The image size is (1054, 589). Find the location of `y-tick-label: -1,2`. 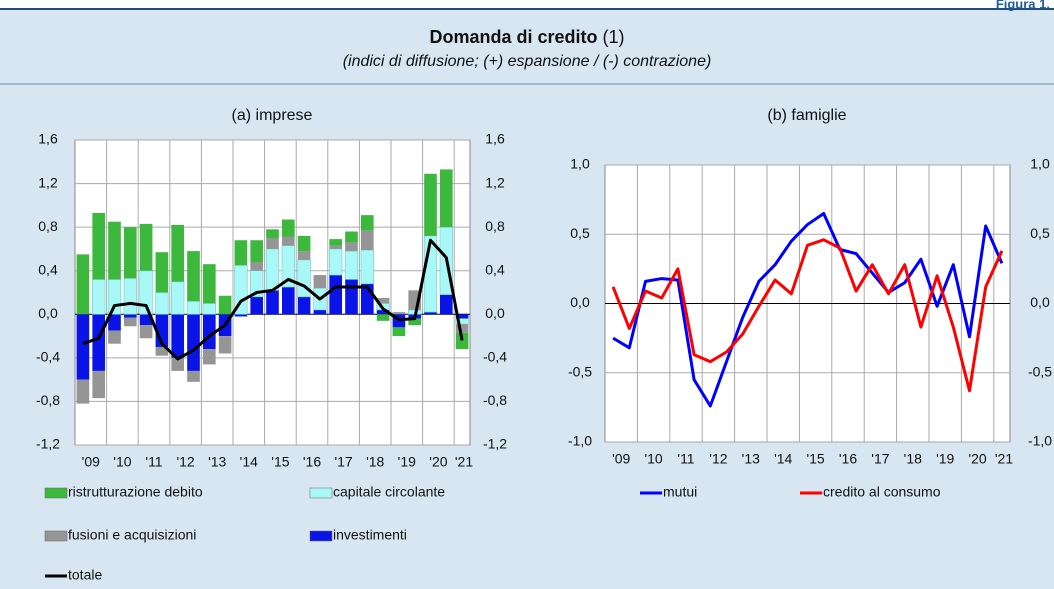

y-tick-label: -1,2 is located at coordinates (48, 444).